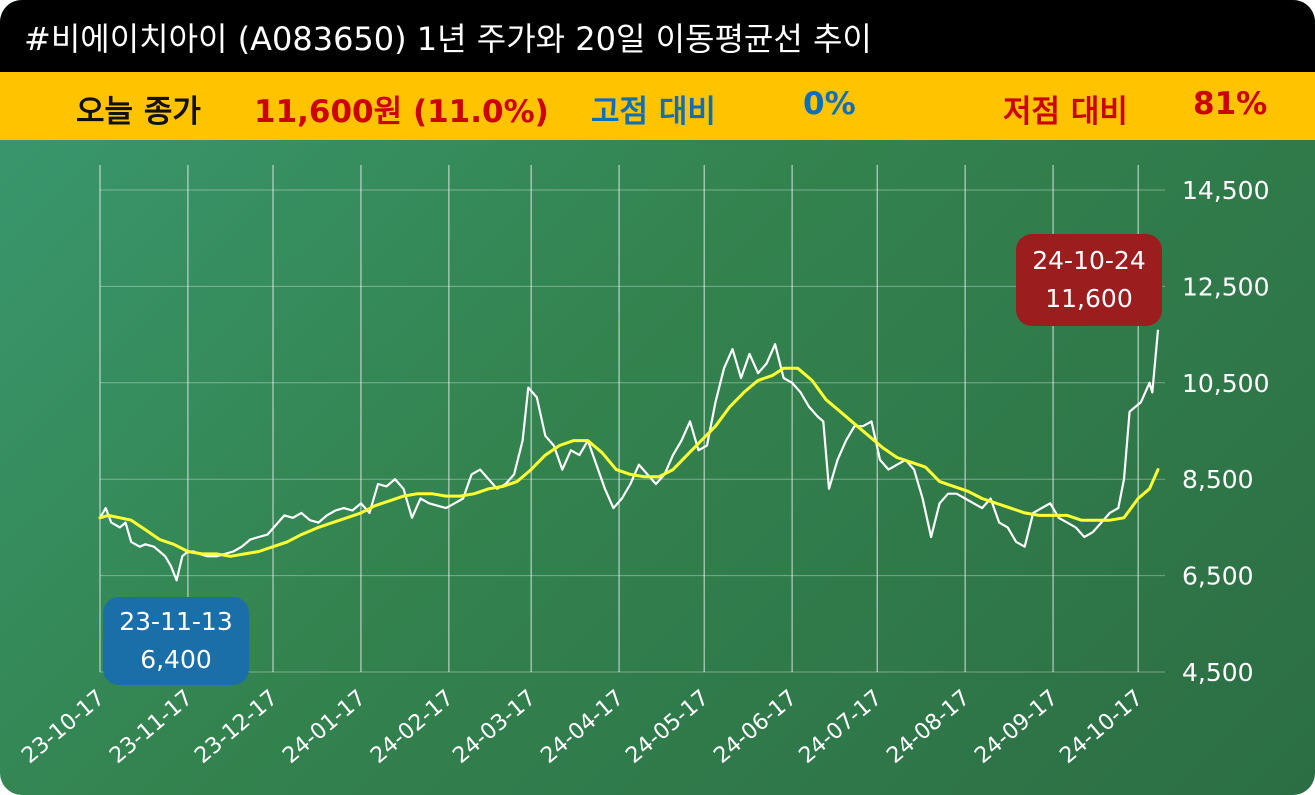  Describe the element at coordinates (1225, 431) in the screenshot. I see `y-axis-ticks: 4,500 6,500 8,500 10,500 12,500 14,500` at that location.